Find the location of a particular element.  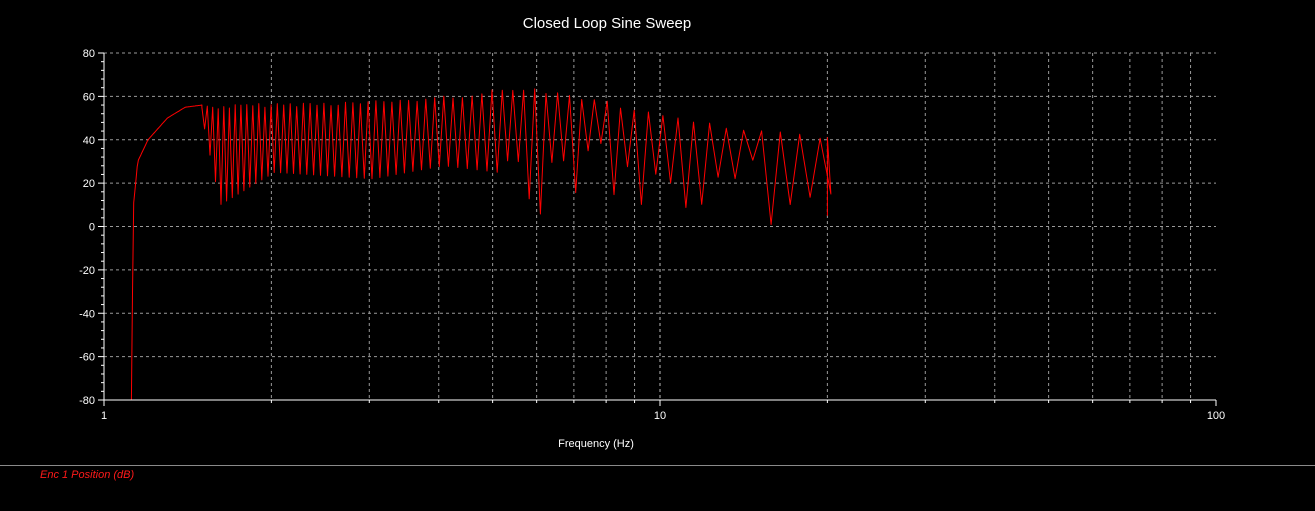

x-tick-labels: 1 10 100 is located at coordinates (663, 416).